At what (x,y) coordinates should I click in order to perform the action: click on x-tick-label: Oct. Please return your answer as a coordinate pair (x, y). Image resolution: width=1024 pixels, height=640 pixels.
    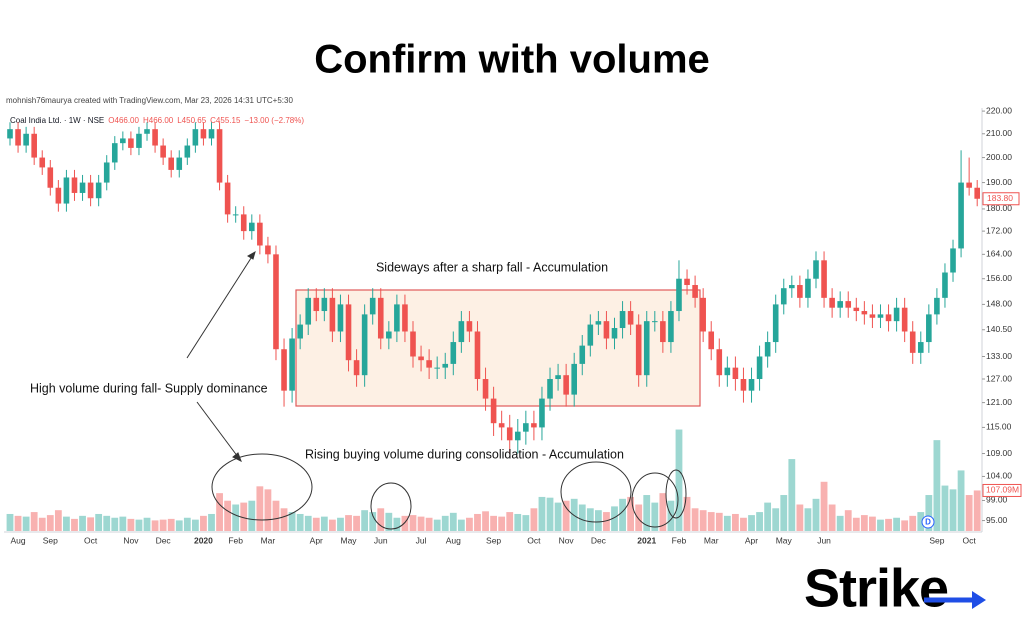
    Looking at the image, I should click on (970, 540).